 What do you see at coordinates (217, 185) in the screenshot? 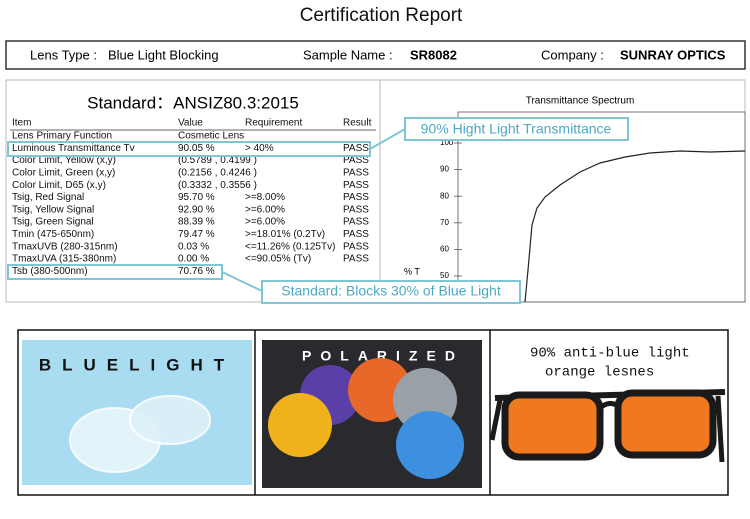
I see `cell: (0.3332 , 0.3556 )` at bounding box center [217, 185].